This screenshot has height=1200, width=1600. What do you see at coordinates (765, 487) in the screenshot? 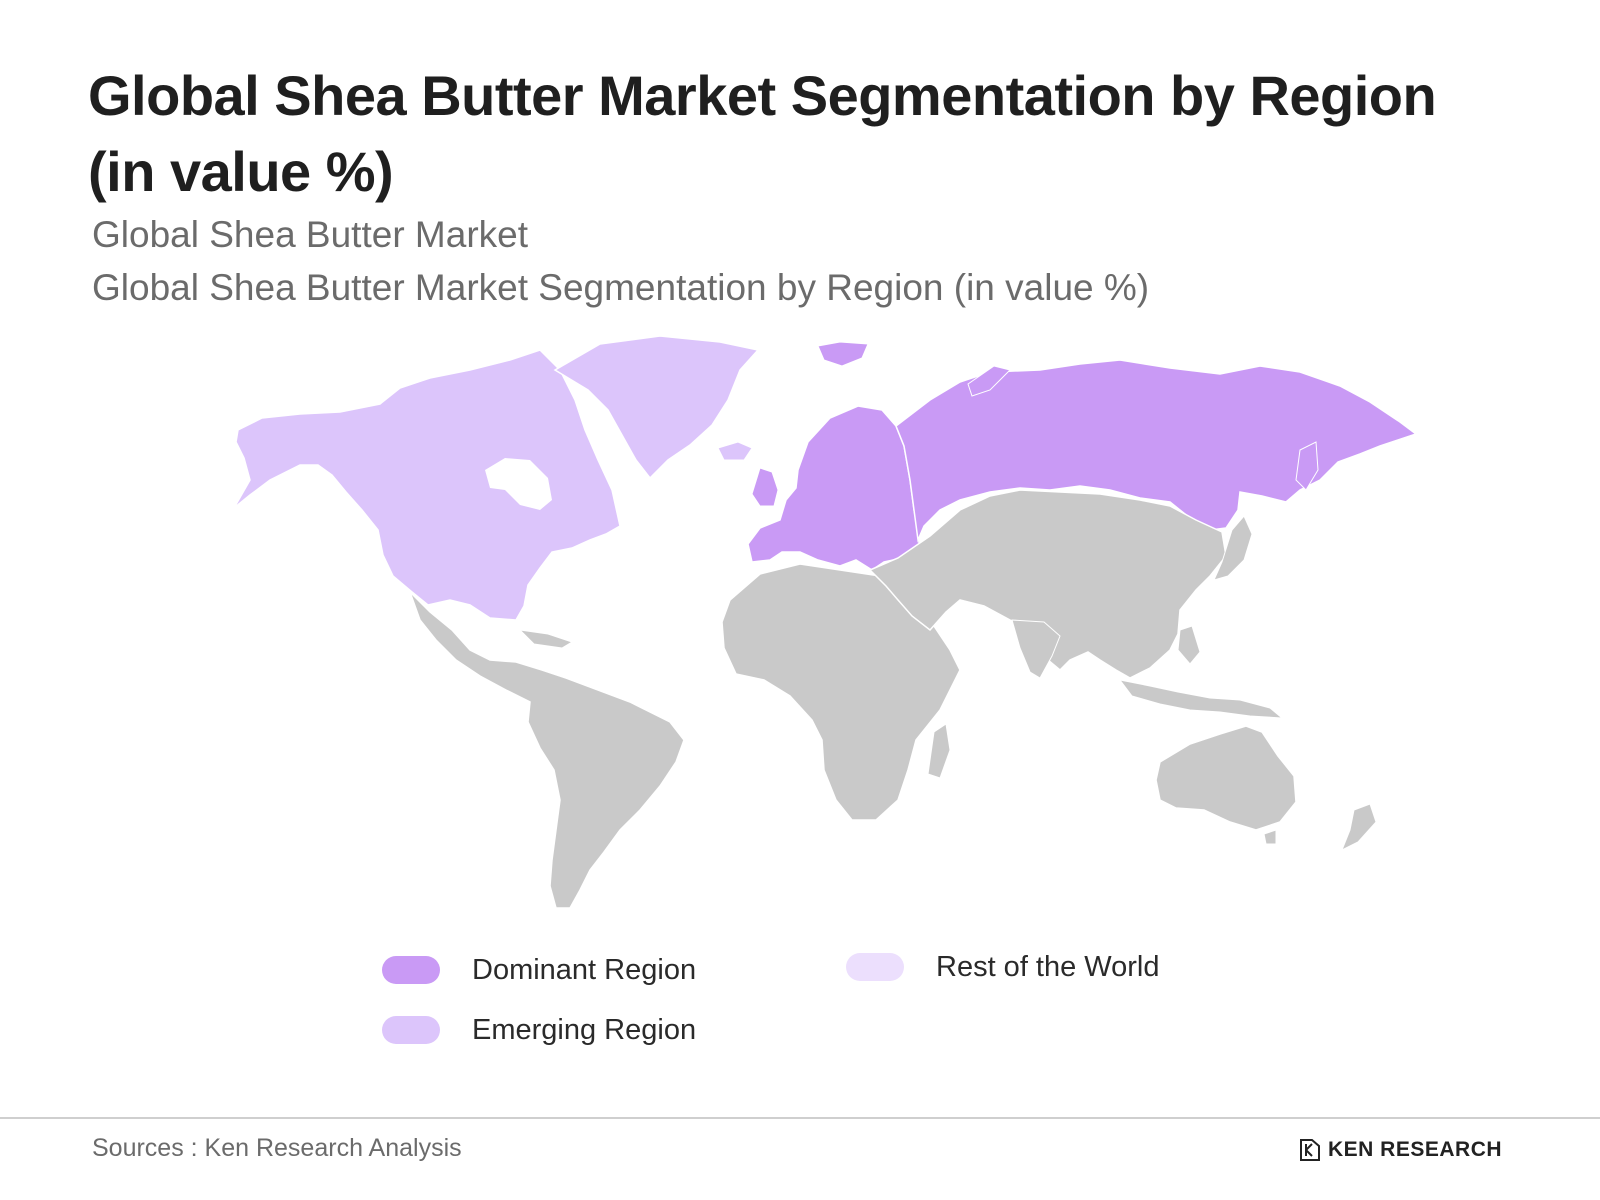
I see `region-uk` at bounding box center [765, 487].